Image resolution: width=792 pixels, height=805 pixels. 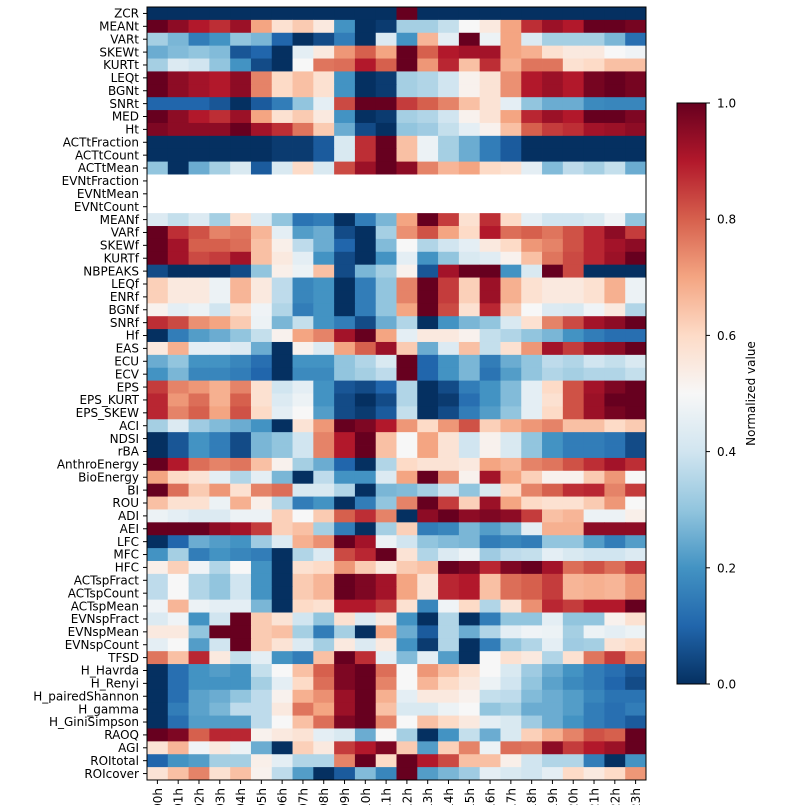 I want to click on colorbar-tick-label: 0.6, so click(x=726, y=336).